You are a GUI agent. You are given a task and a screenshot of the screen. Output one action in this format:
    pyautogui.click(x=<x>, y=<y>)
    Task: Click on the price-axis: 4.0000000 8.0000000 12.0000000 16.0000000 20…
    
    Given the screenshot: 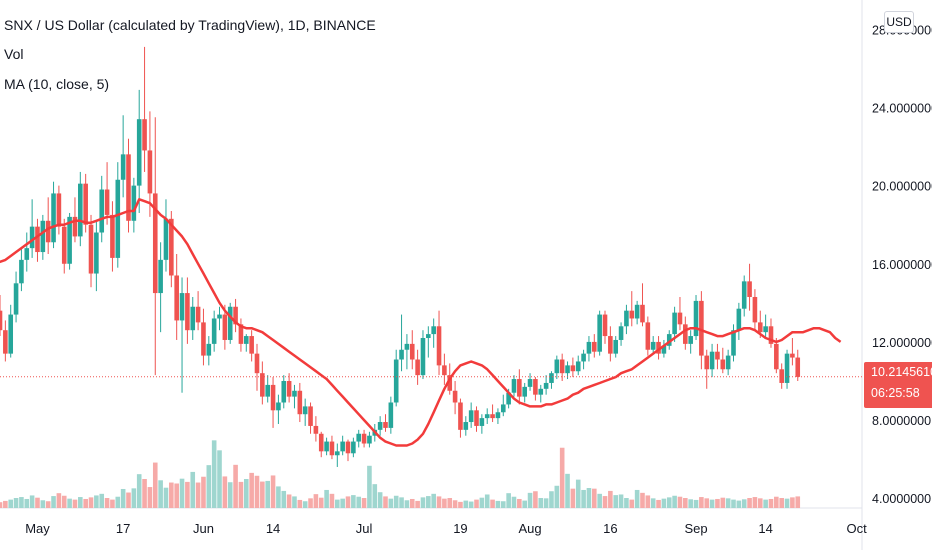 What is the action you would take?
    pyautogui.click(x=902, y=264)
    